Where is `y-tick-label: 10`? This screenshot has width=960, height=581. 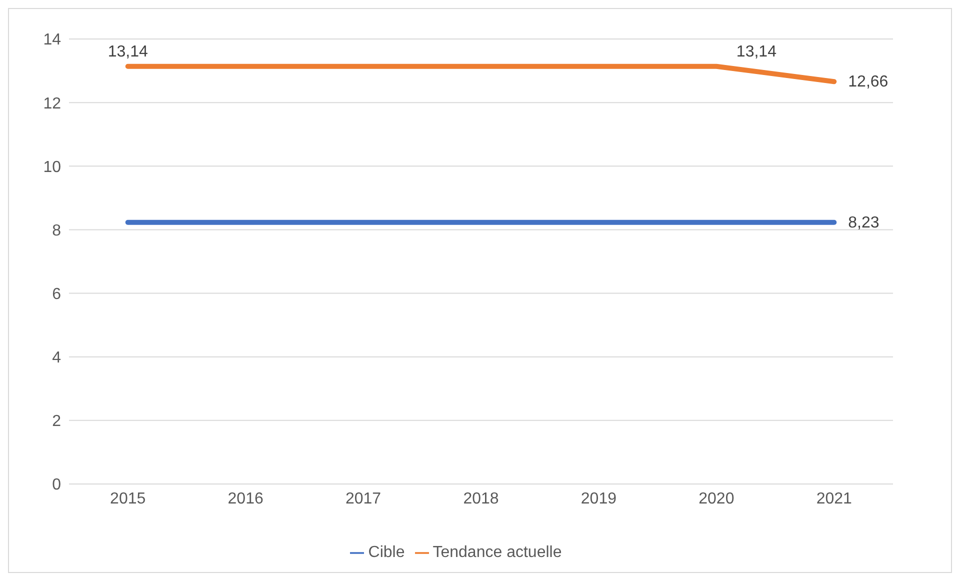 y-tick-label: 10 is located at coordinates (52, 167).